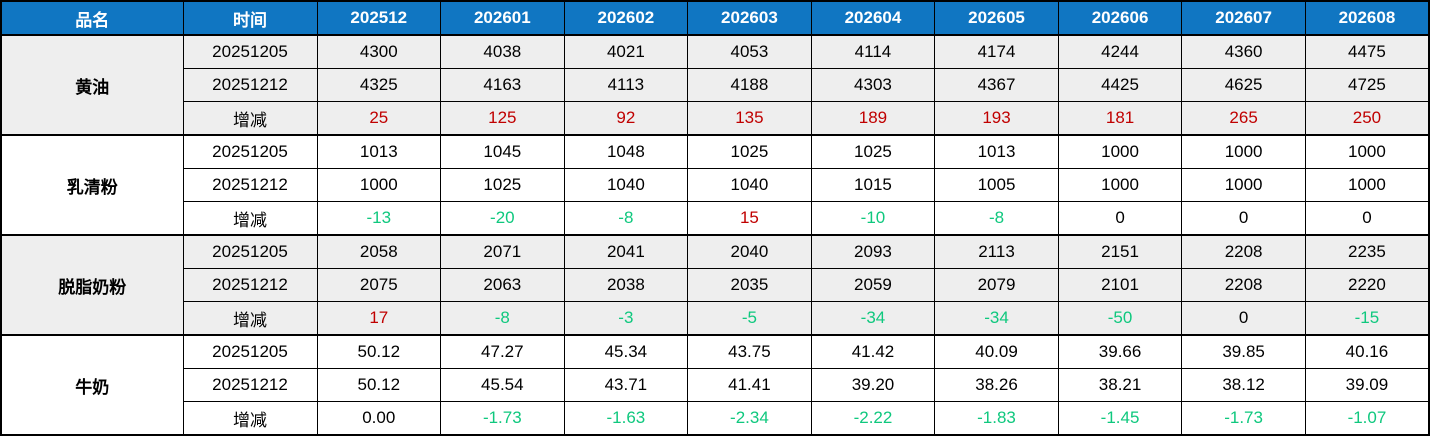 The image size is (1430, 436). What do you see at coordinates (92, 385) in the screenshot?
I see `product-name-cell: 牛奶` at bounding box center [92, 385].